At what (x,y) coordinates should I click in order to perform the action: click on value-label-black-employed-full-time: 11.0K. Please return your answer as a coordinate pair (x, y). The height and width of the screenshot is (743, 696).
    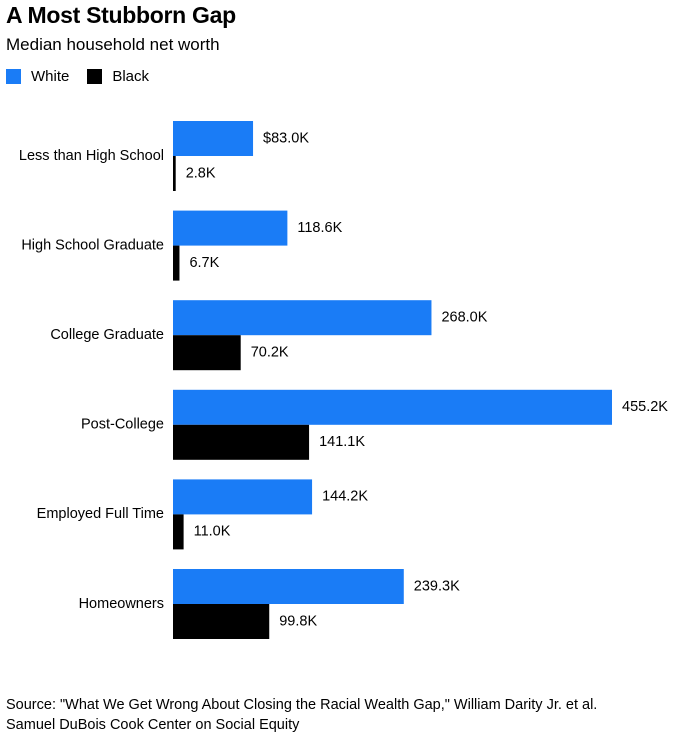
    Looking at the image, I should click on (212, 532).